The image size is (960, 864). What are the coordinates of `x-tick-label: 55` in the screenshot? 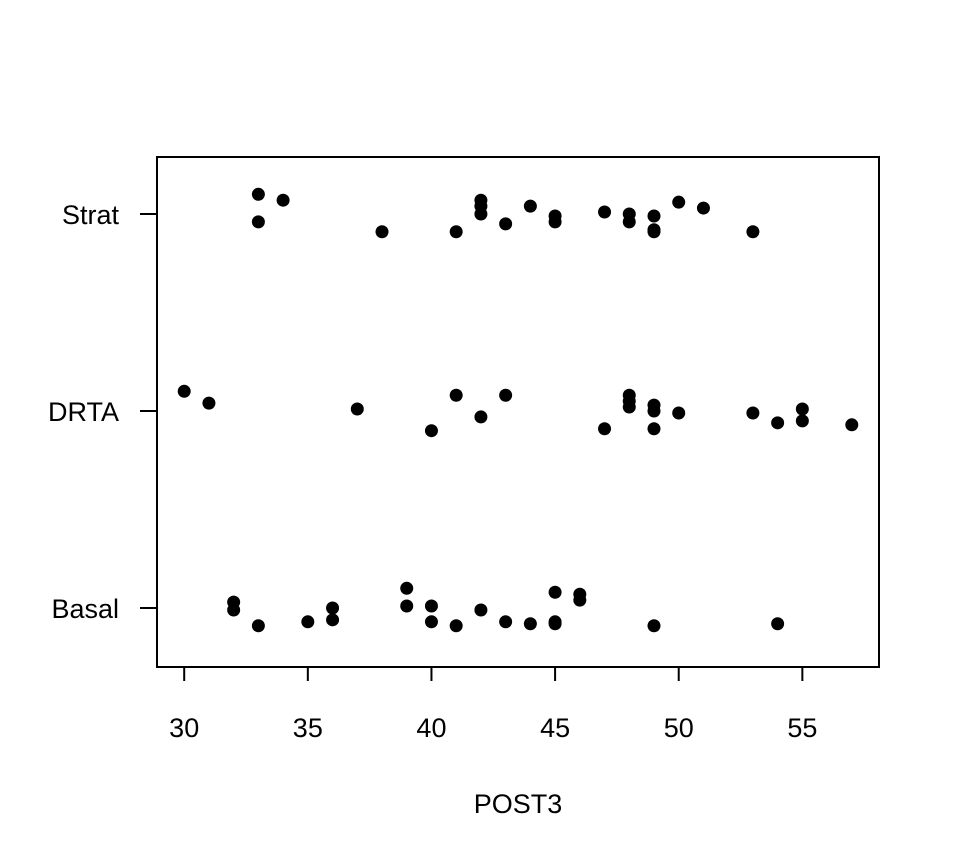 It's located at (802, 728).